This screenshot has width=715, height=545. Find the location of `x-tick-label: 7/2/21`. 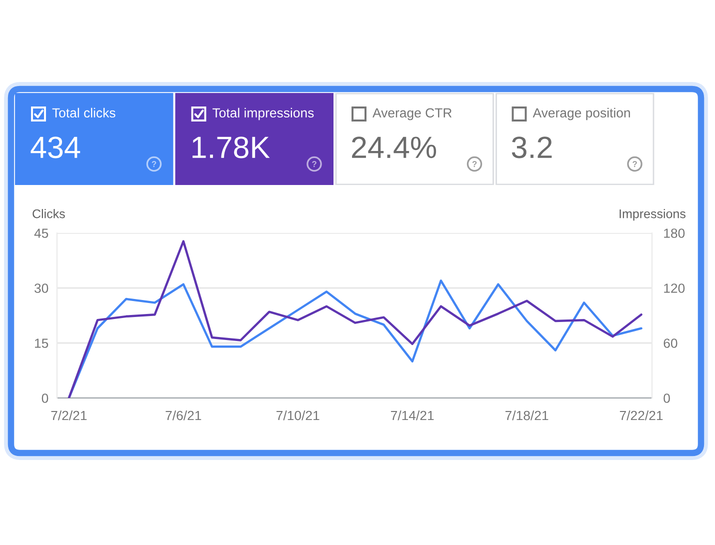

x-tick-label: 7/2/21 is located at coordinates (69, 415).